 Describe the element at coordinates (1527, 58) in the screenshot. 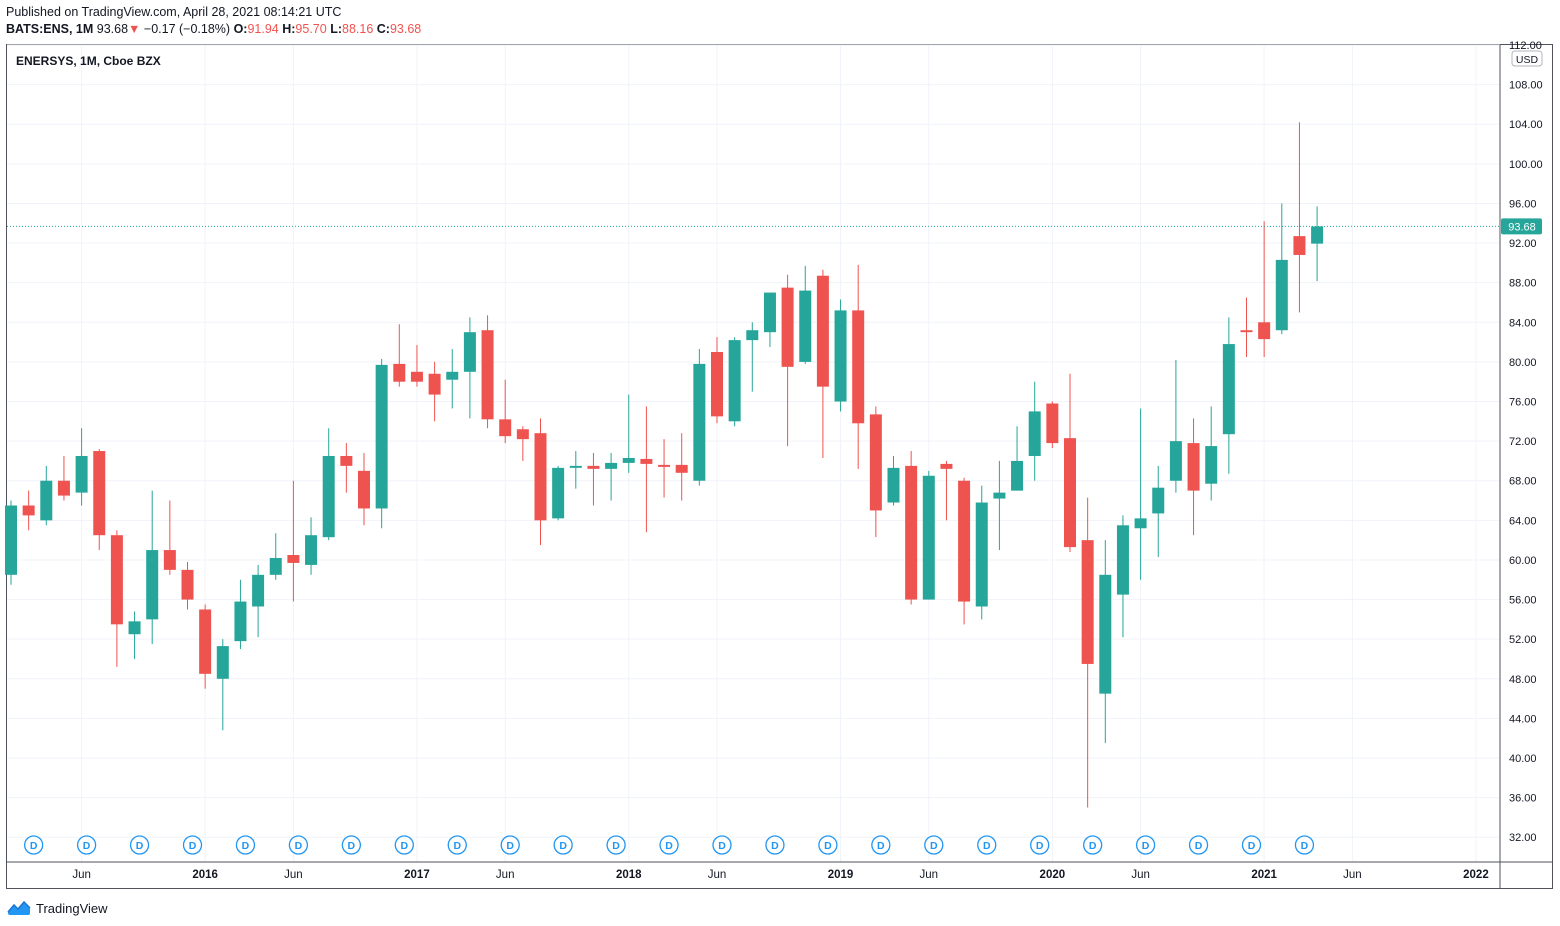

I see `currency-badge: USD` at that location.